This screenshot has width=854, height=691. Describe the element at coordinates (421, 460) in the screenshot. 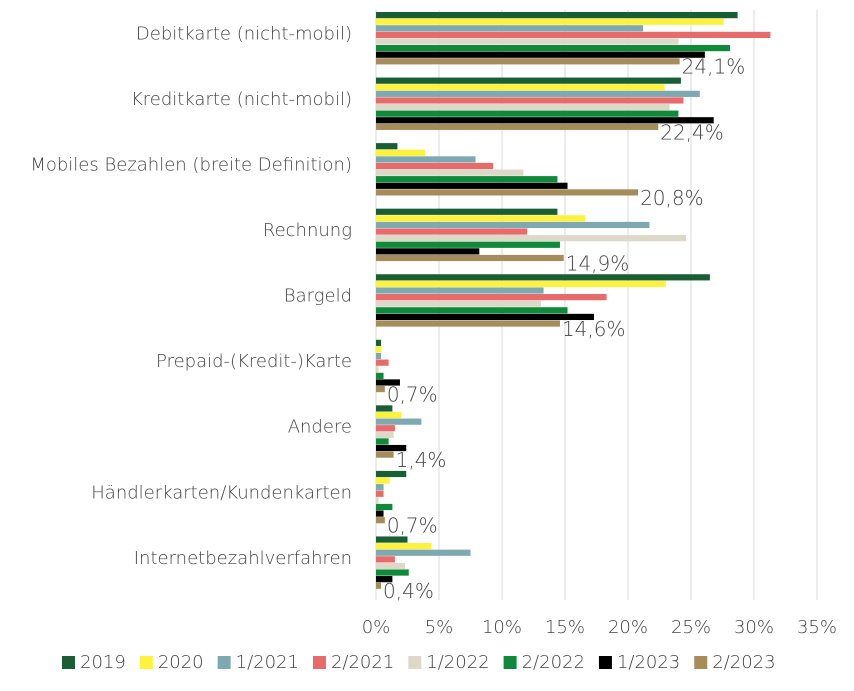

I see `data-label: 1,4%` at that location.